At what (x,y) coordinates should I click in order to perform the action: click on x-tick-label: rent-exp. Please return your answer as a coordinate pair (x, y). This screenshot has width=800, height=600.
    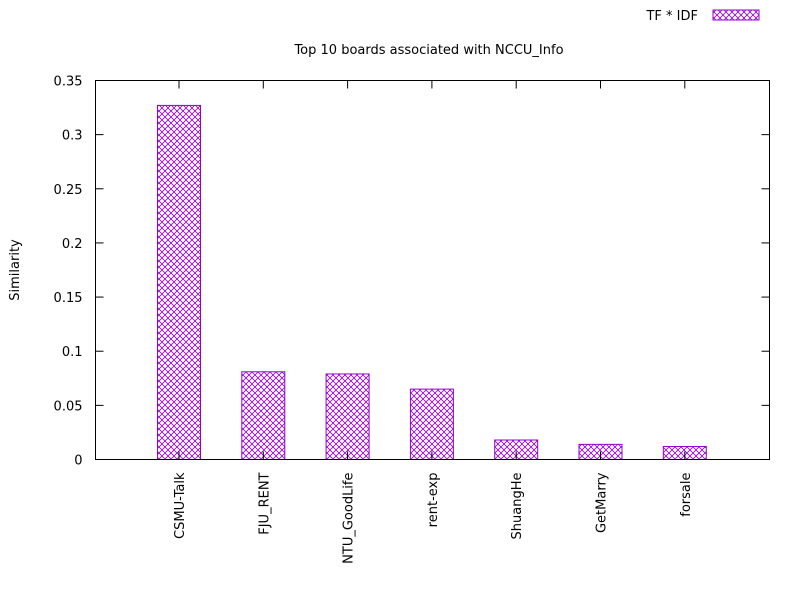
    Looking at the image, I should click on (433, 500).